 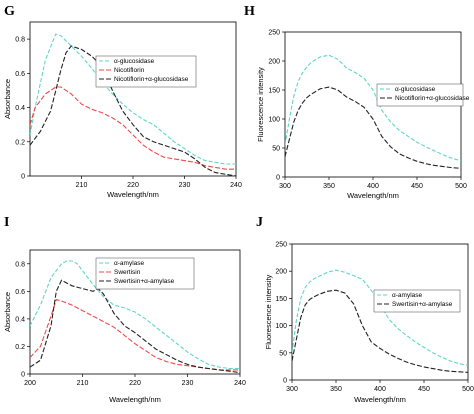 I want to click on panel-letter-h: H, so click(x=249, y=11).